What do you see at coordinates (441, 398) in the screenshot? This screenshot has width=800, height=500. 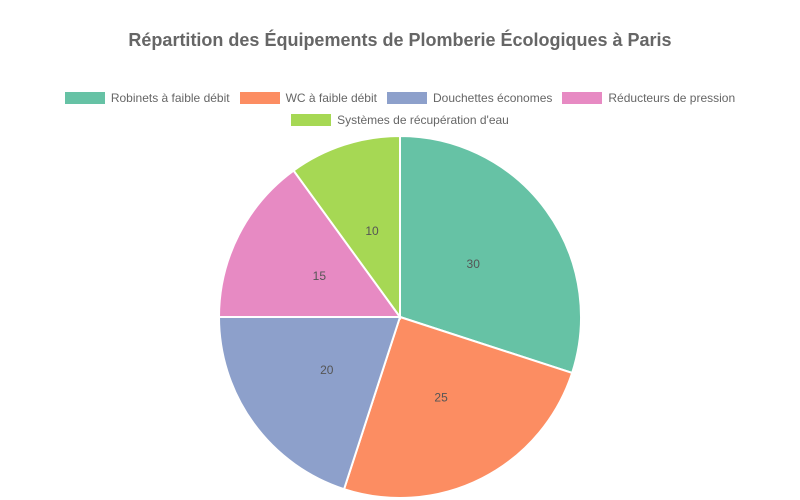 I see `slice-value-label: 25` at bounding box center [441, 398].